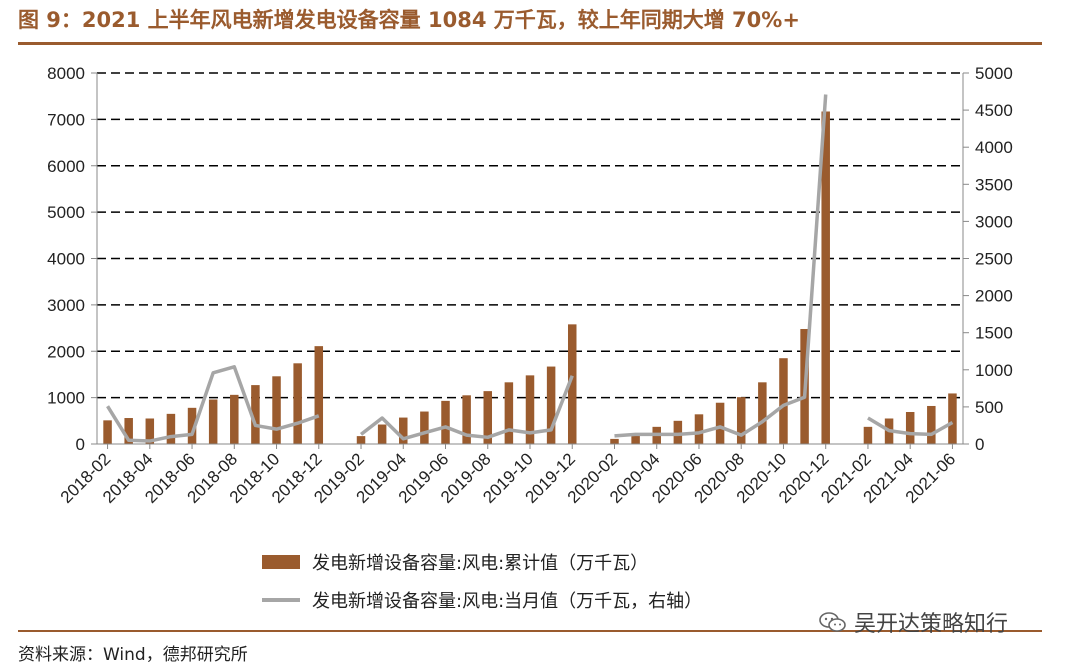  I want to click on right-tick-label: 2500, so click(994, 259).